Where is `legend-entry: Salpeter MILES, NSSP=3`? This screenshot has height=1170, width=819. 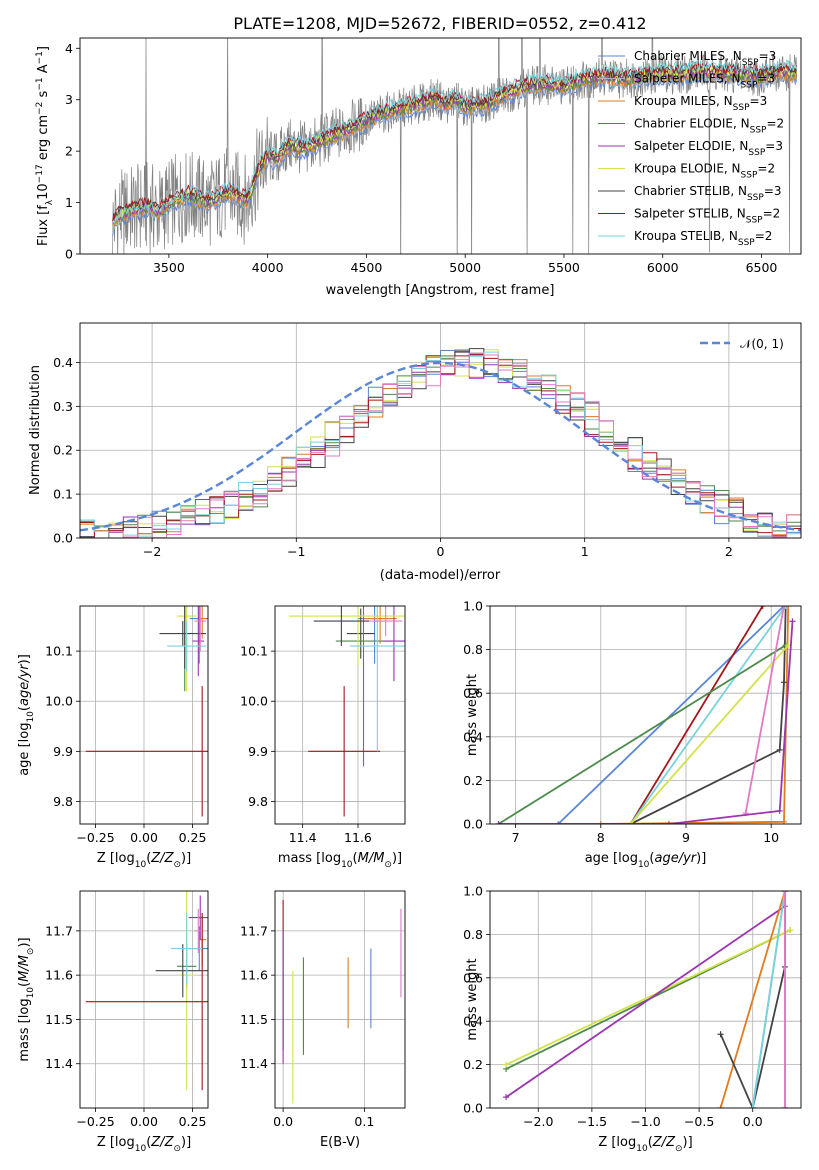
legend-entry: Salpeter MILES, NSSP=3 is located at coordinates (704, 81).